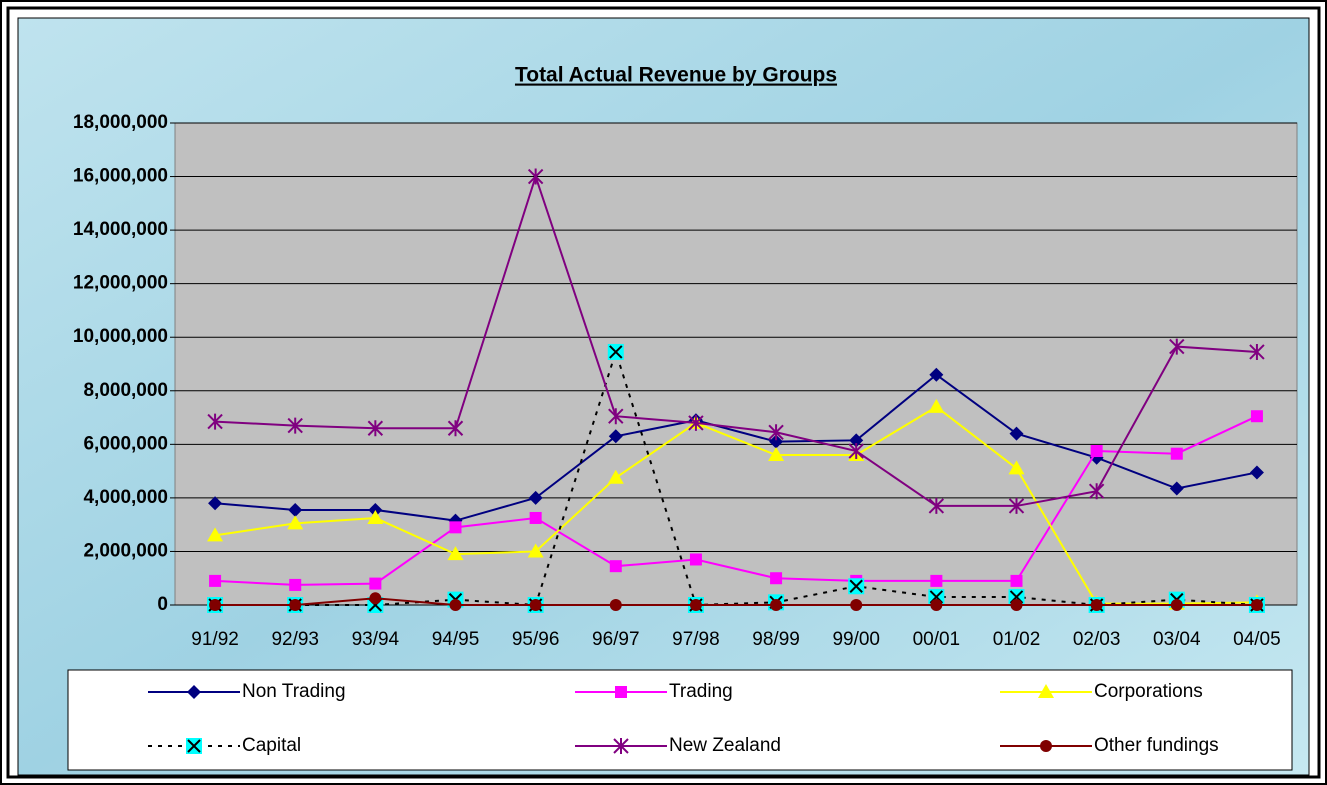 The height and width of the screenshot is (785, 1327). I want to click on y-tick-label: 2,000,000, so click(125, 550).